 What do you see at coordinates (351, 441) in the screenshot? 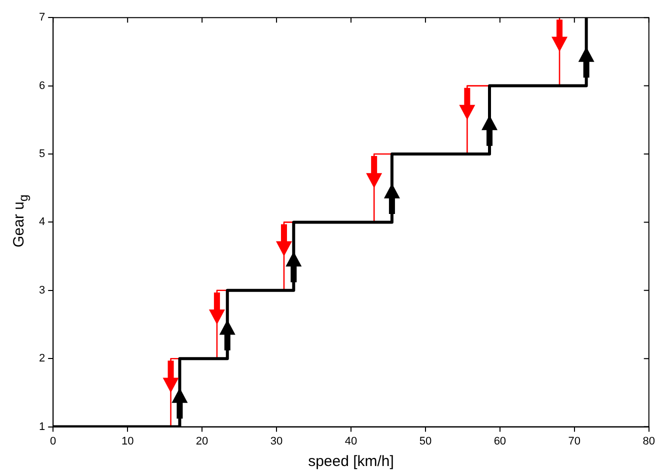
I see `x-tick-label: 40` at bounding box center [351, 441].